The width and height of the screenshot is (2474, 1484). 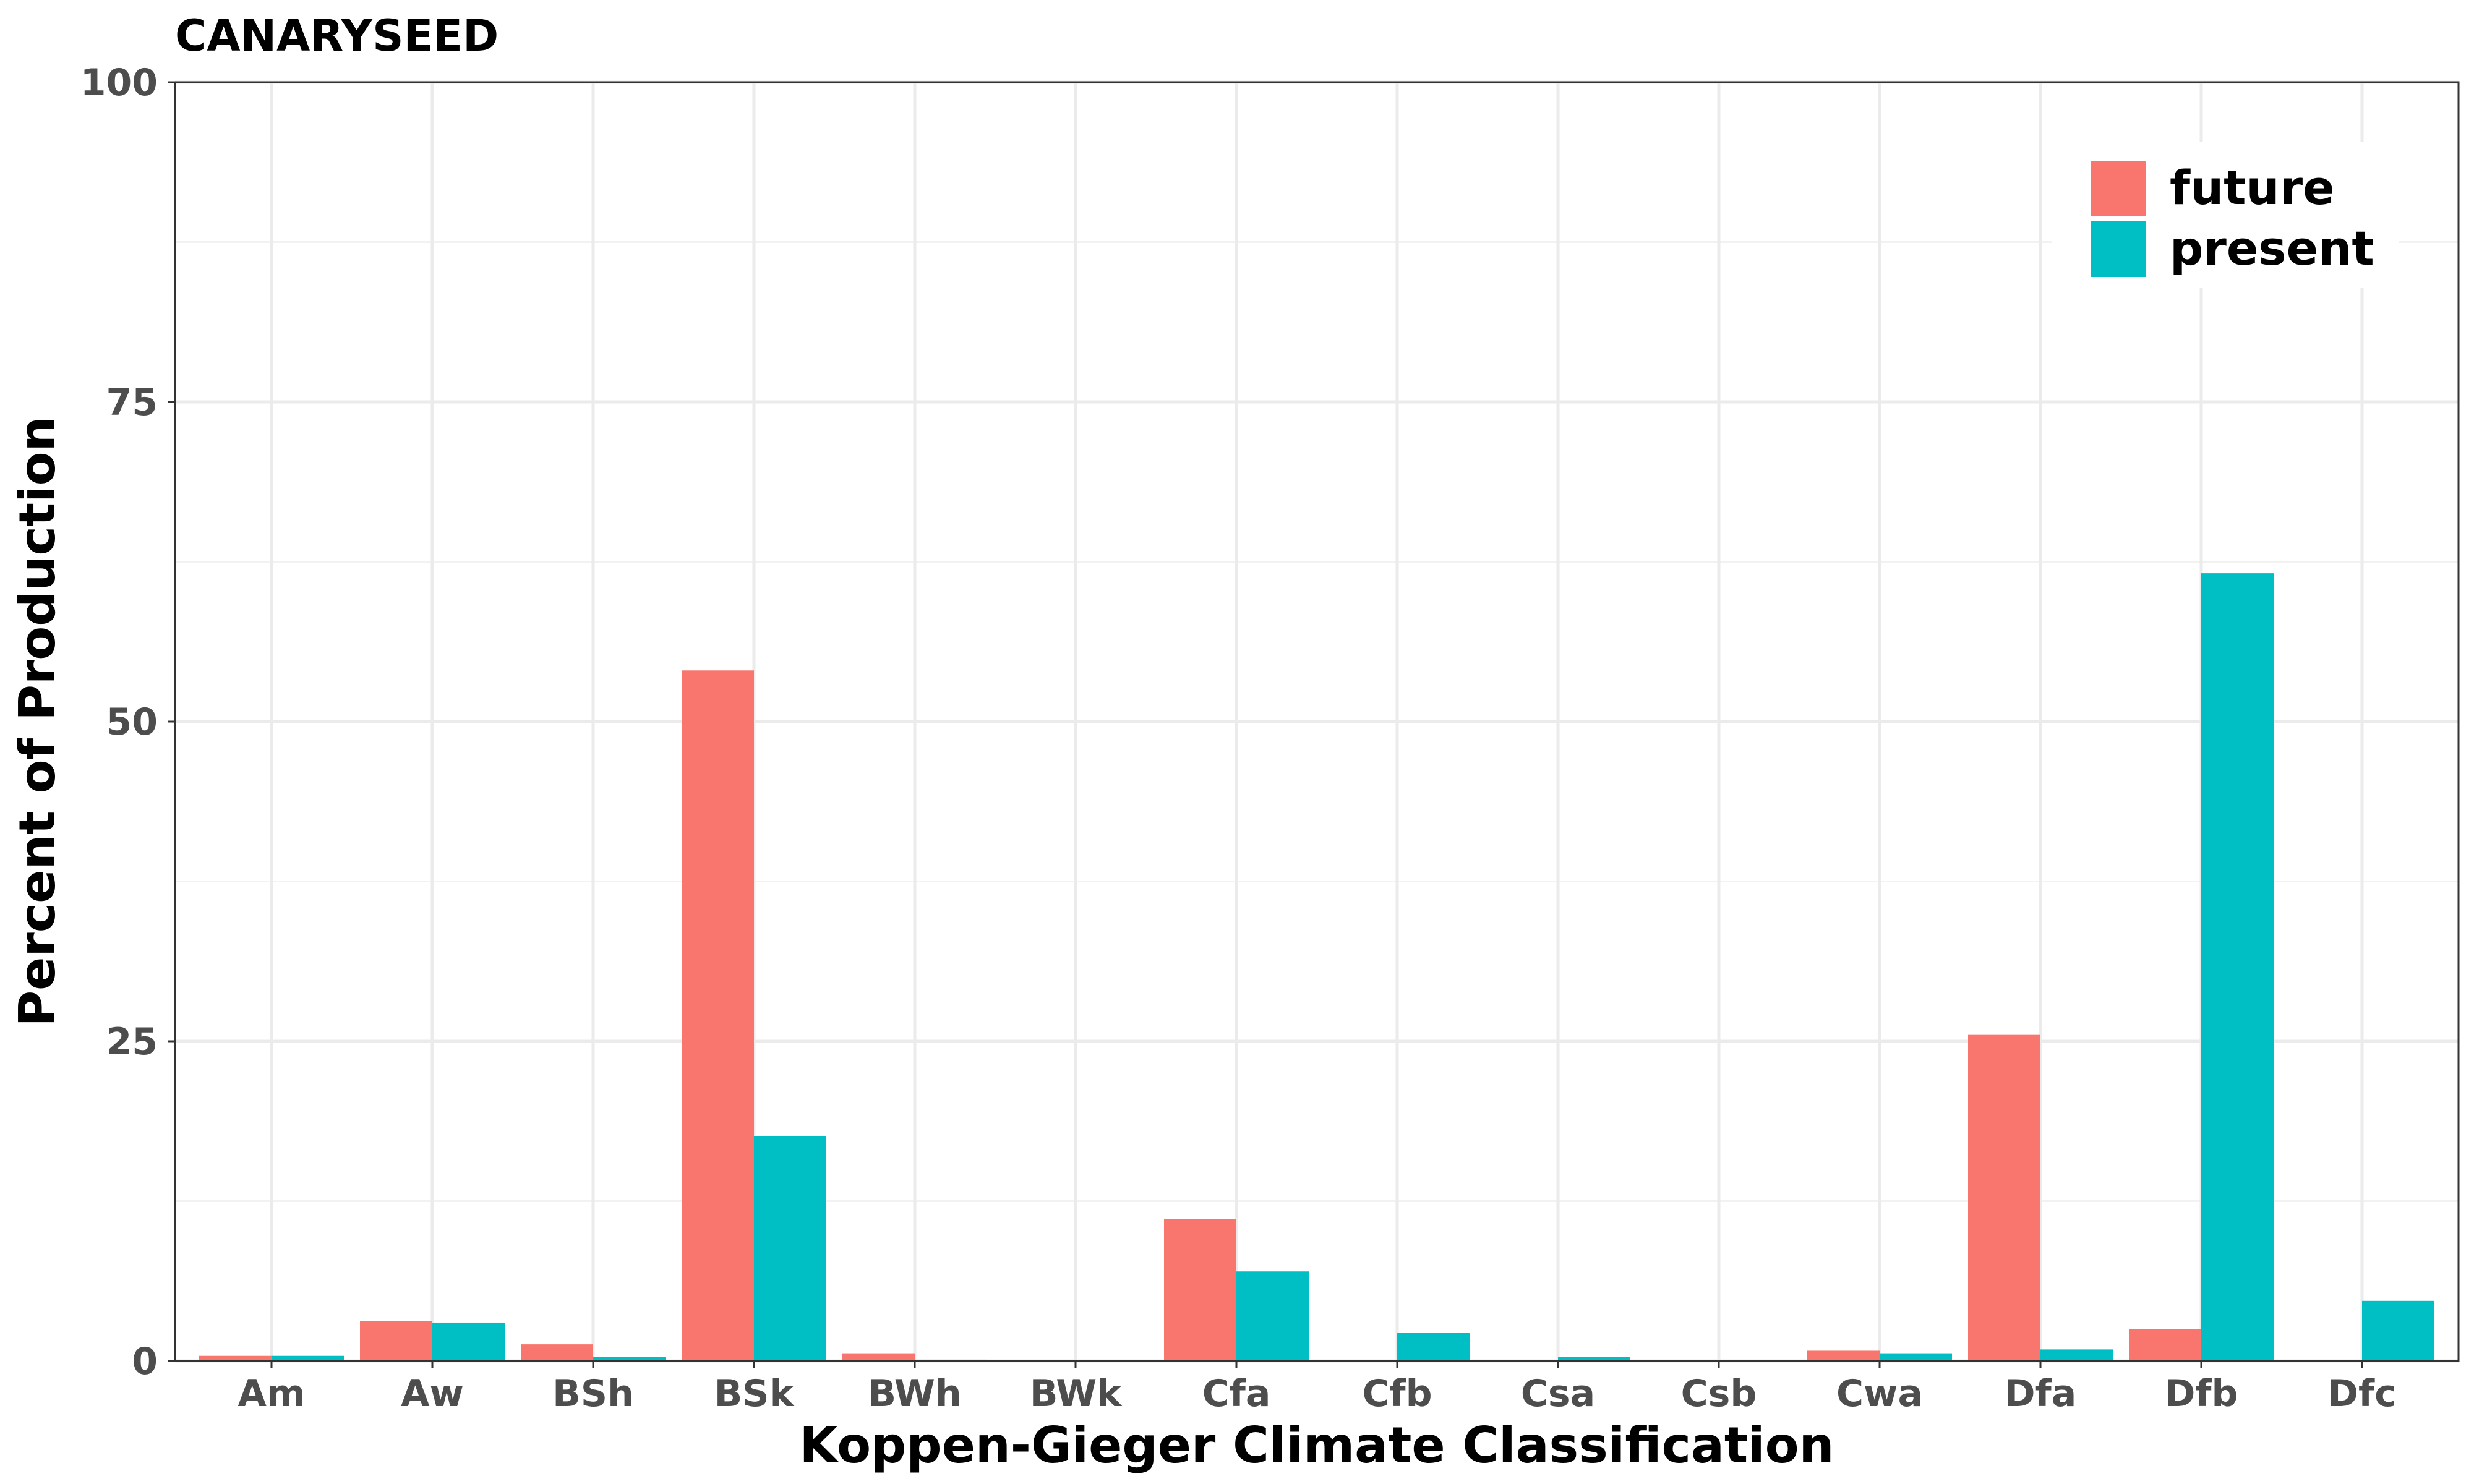 What do you see at coordinates (308, 1358) in the screenshot?
I see `bar-present-Am` at bounding box center [308, 1358].